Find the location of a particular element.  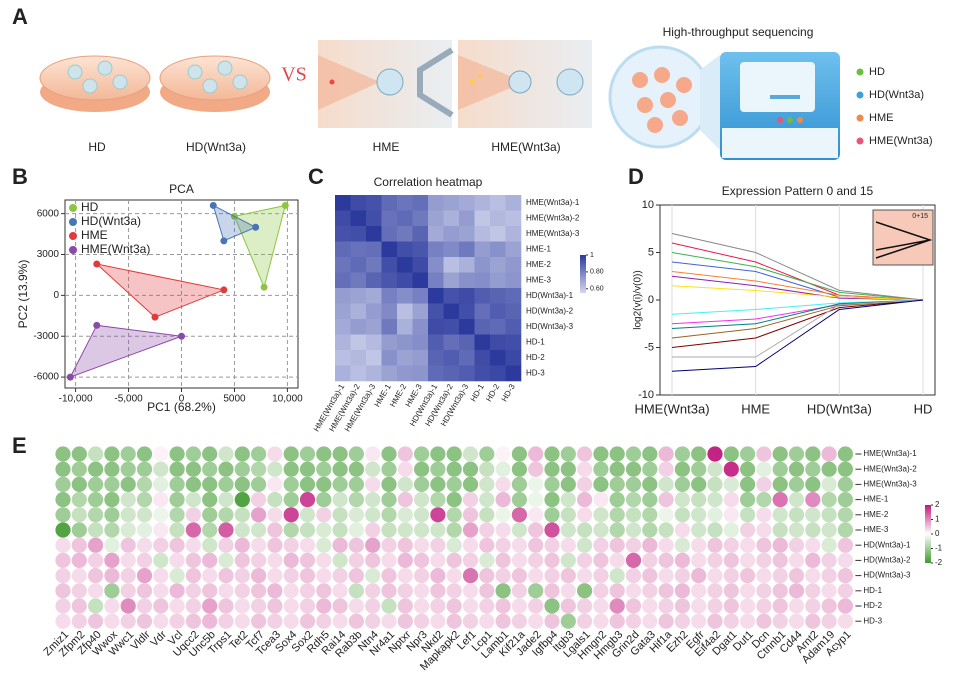

y-axis-label: log2(v(i)/v(0)) is located at coordinates (638, 299).